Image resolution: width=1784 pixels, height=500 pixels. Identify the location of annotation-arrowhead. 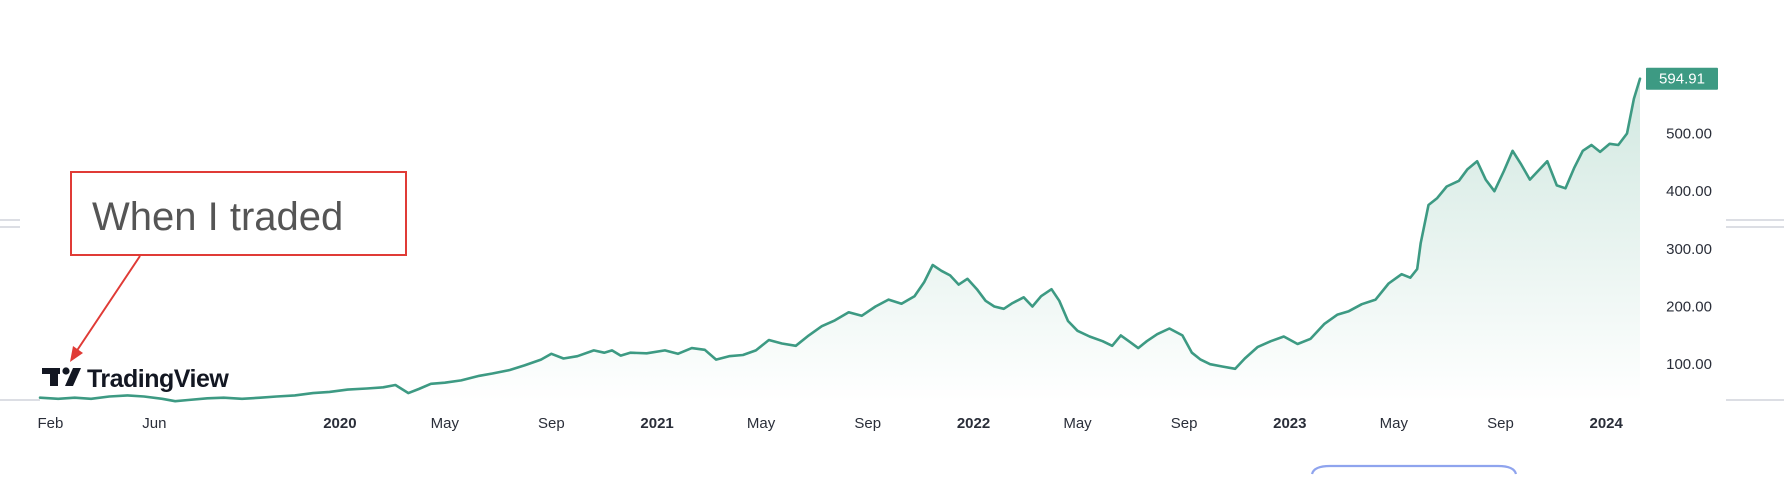
(76, 354).